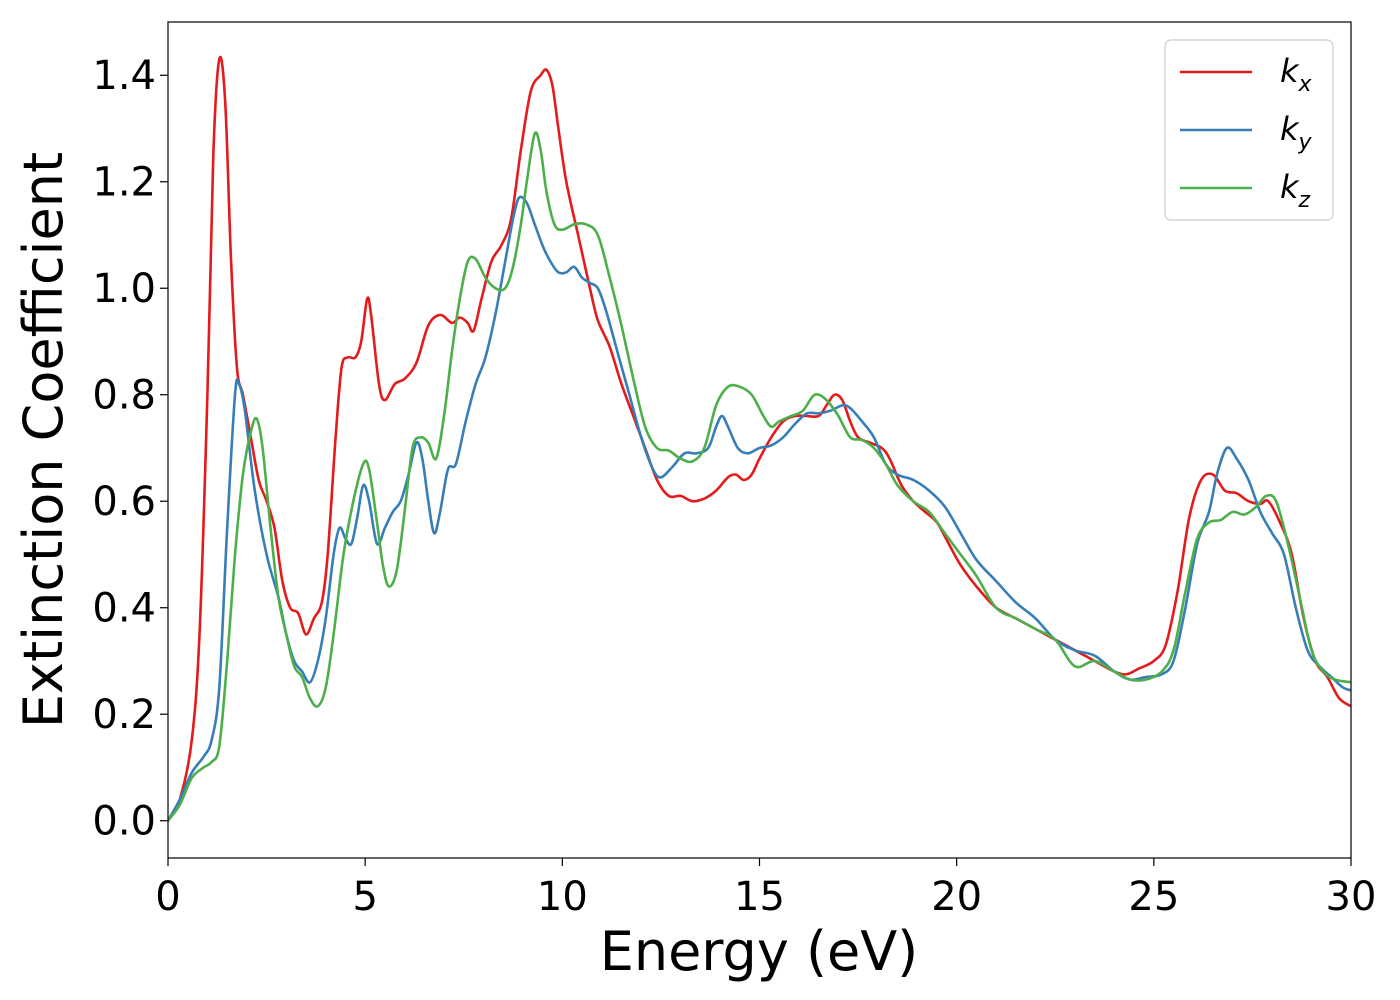 The width and height of the screenshot is (1400, 1000). What do you see at coordinates (1245, 190) in the screenshot?
I see `legend-entry-kz: kz` at bounding box center [1245, 190].